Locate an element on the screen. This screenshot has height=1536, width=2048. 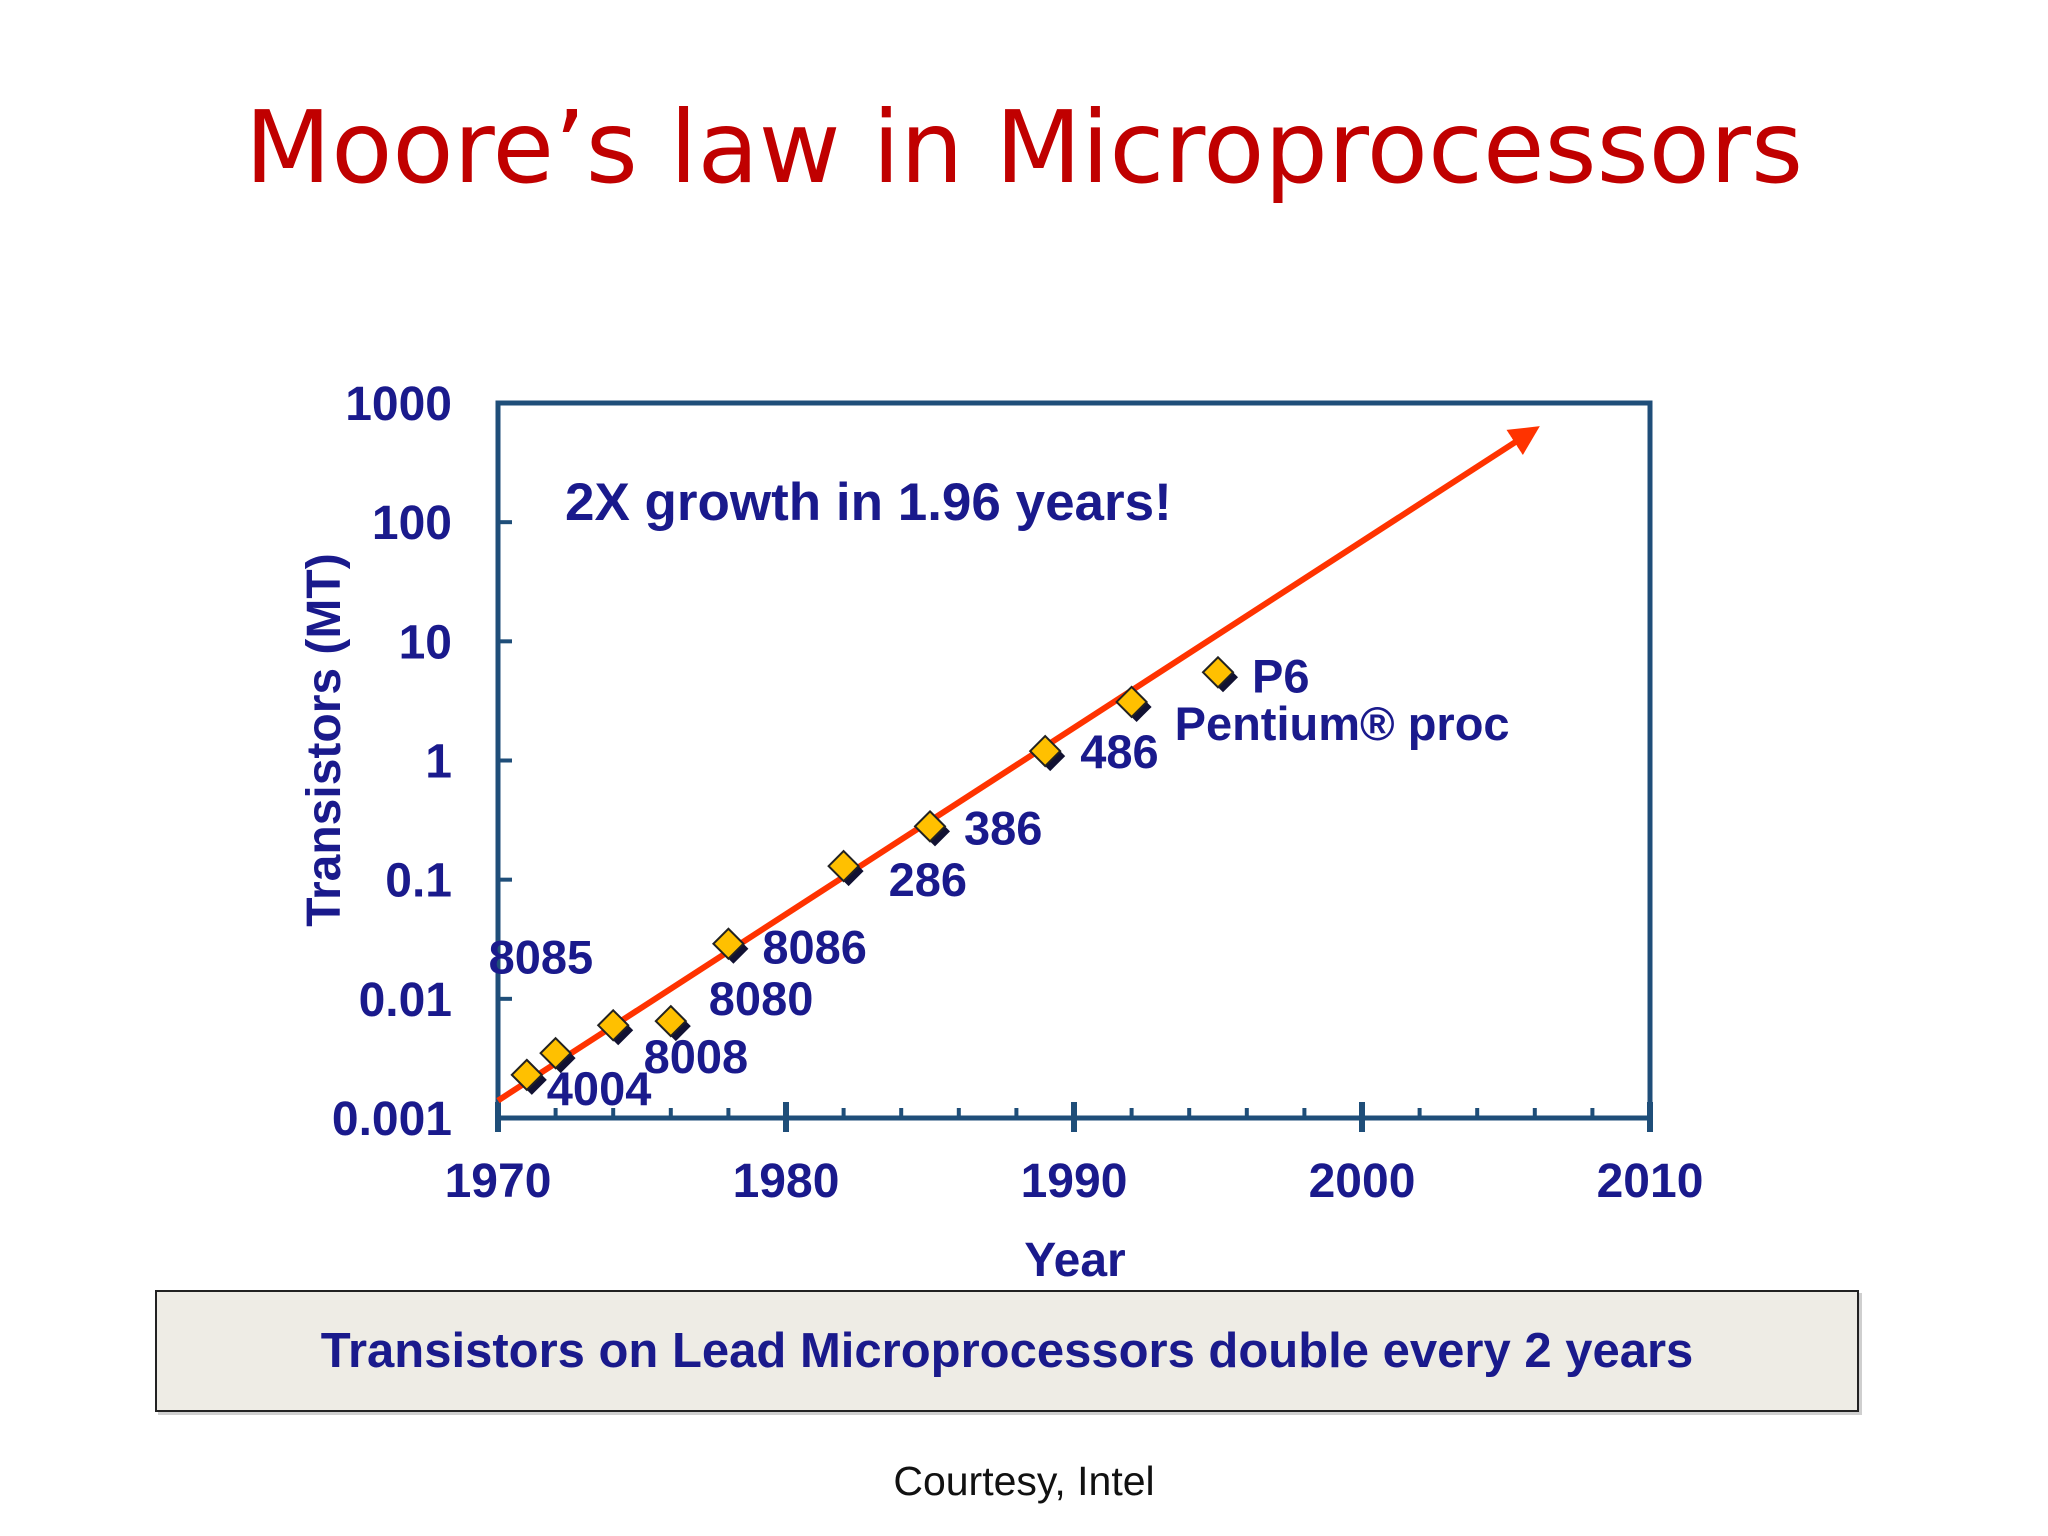
y-tick-label: 0.001 is located at coordinates (392, 1119).